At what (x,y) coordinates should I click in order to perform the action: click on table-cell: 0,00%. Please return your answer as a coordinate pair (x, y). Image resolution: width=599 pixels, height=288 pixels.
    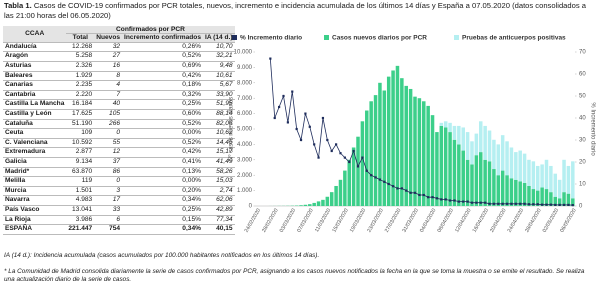
    Looking at the image, I should click on (162, 133).